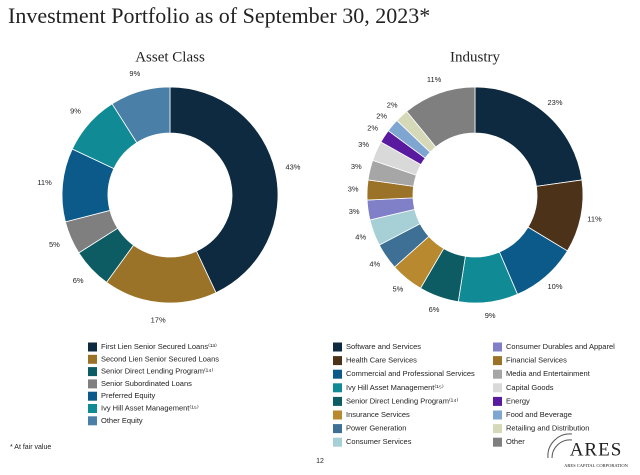 The height and width of the screenshot is (475, 640). Describe the element at coordinates (320, 461) in the screenshot. I see `page-number: 12` at that location.